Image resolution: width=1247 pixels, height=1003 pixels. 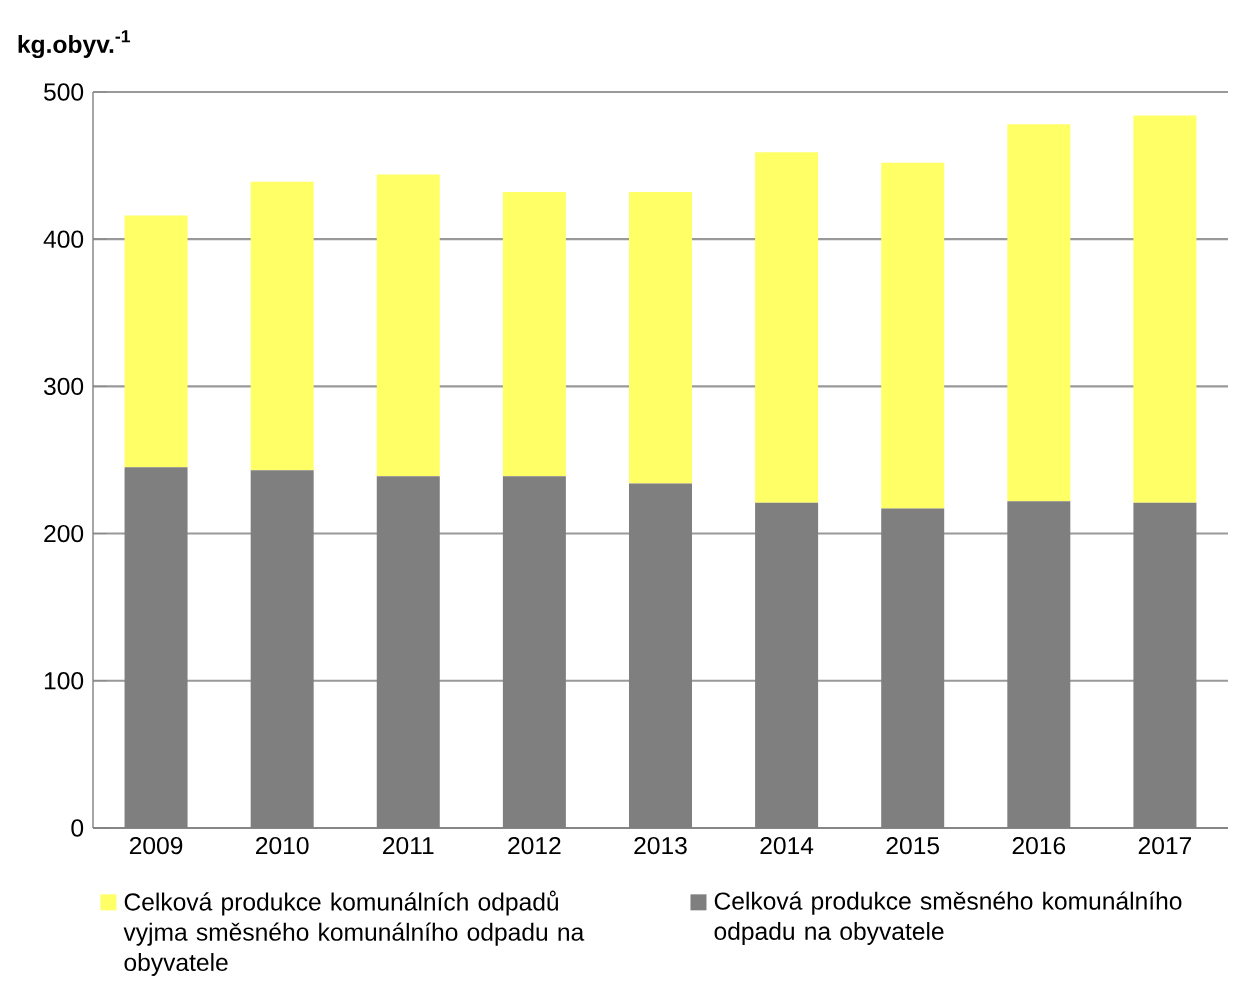 I want to click on x-tick-label: 2015, so click(x=912, y=845).